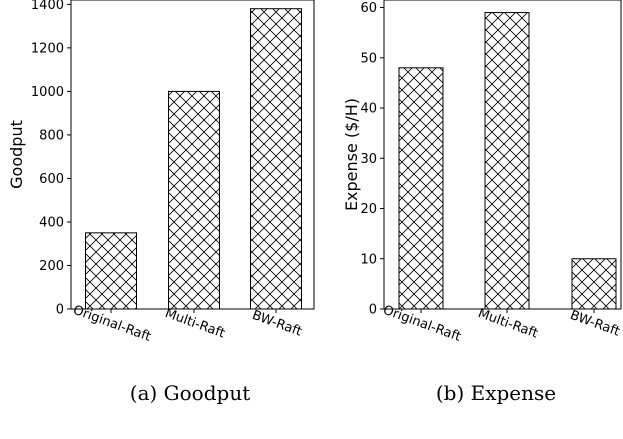 The height and width of the screenshot is (439, 623). Describe the element at coordinates (368, 58) in the screenshot. I see `chart-expense-ytick-label-5: 50` at that location.